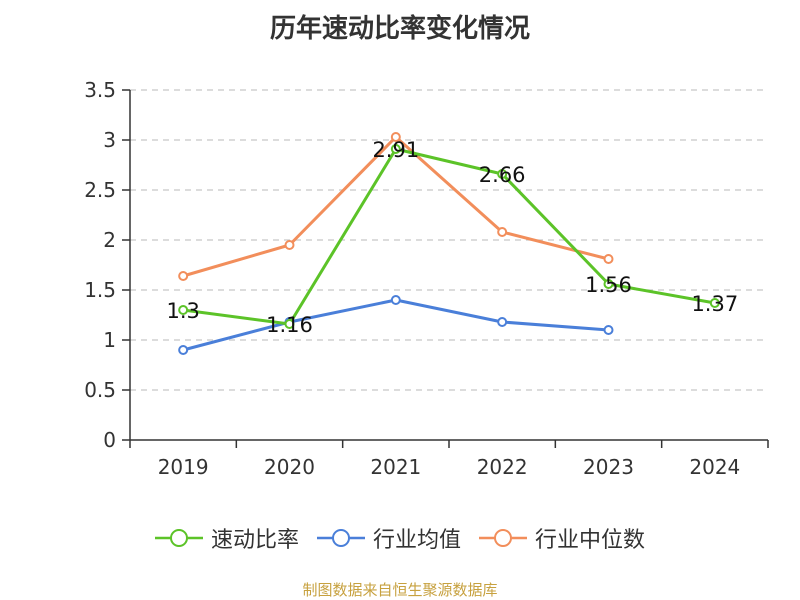 This screenshot has height=600, width=800. I want to click on legend-item-industry-median: 行业中位数, so click(562, 538).